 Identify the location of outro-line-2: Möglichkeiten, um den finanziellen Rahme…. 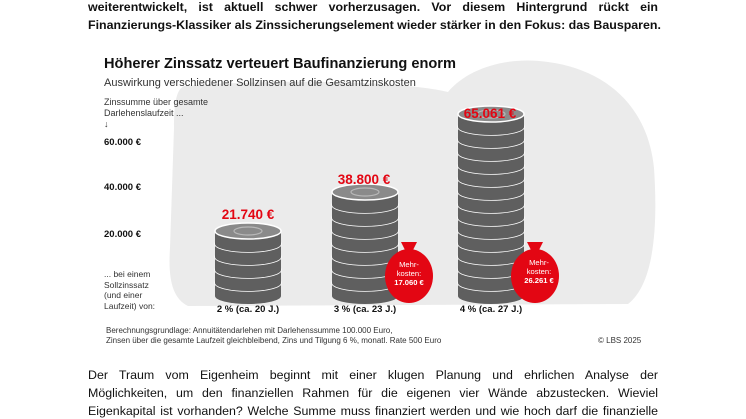
(373, 393).